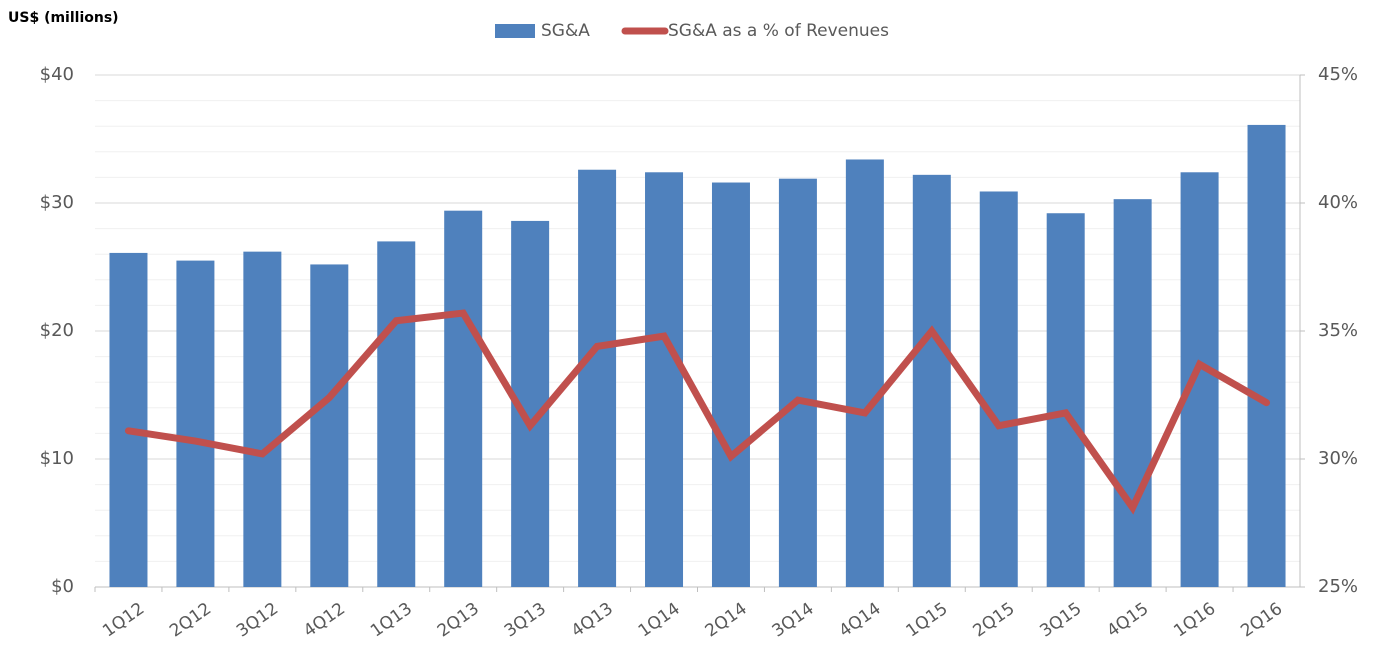 This screenshot has width=1382, height=660. What do you see at coordinates (1338, 586) in the screenshot?
I see `y2-tick-label: 25%` at bounding box center [1338, 586].